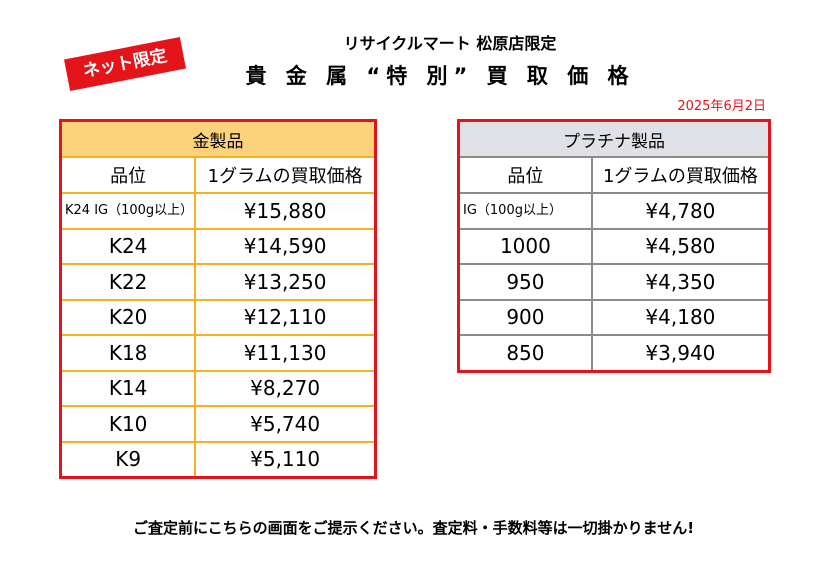 This screenshot has width=827, height=566. What do you see at coordinates (128, 211) in the screenshot?
I see `gold-grade-cell: K24 IG（100g以上）` at bounding box center [128, 211].